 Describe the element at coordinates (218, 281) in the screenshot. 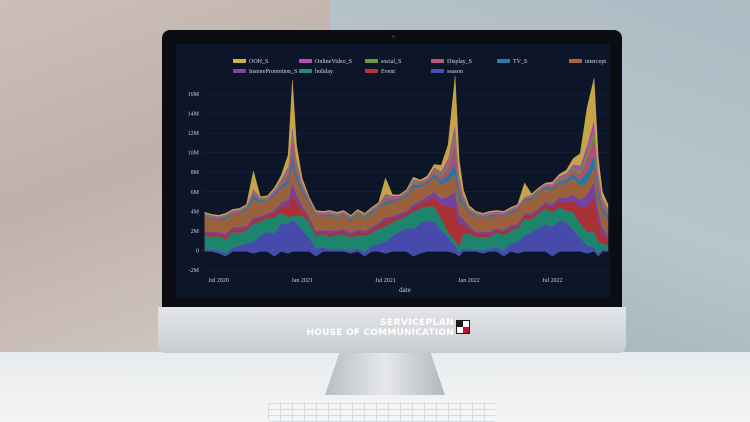

I see `x-tick-label: Jul 2020` at that location.